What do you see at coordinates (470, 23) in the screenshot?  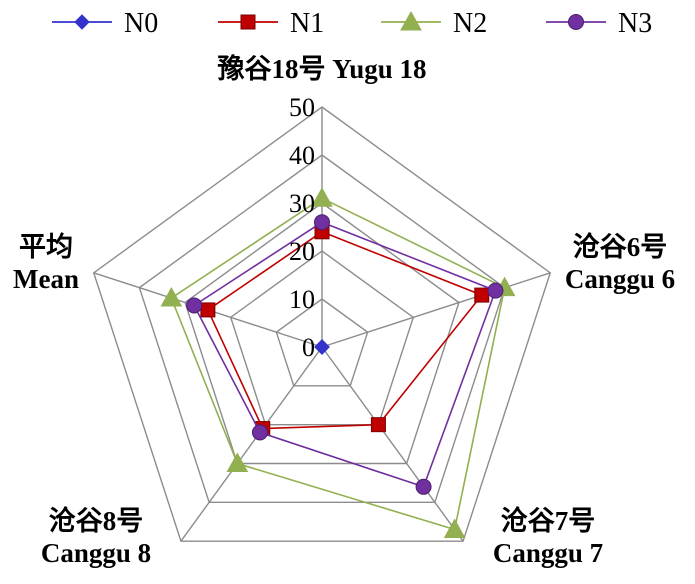 I see `legend-label-N2: N2` at bounding box center [470, 23].